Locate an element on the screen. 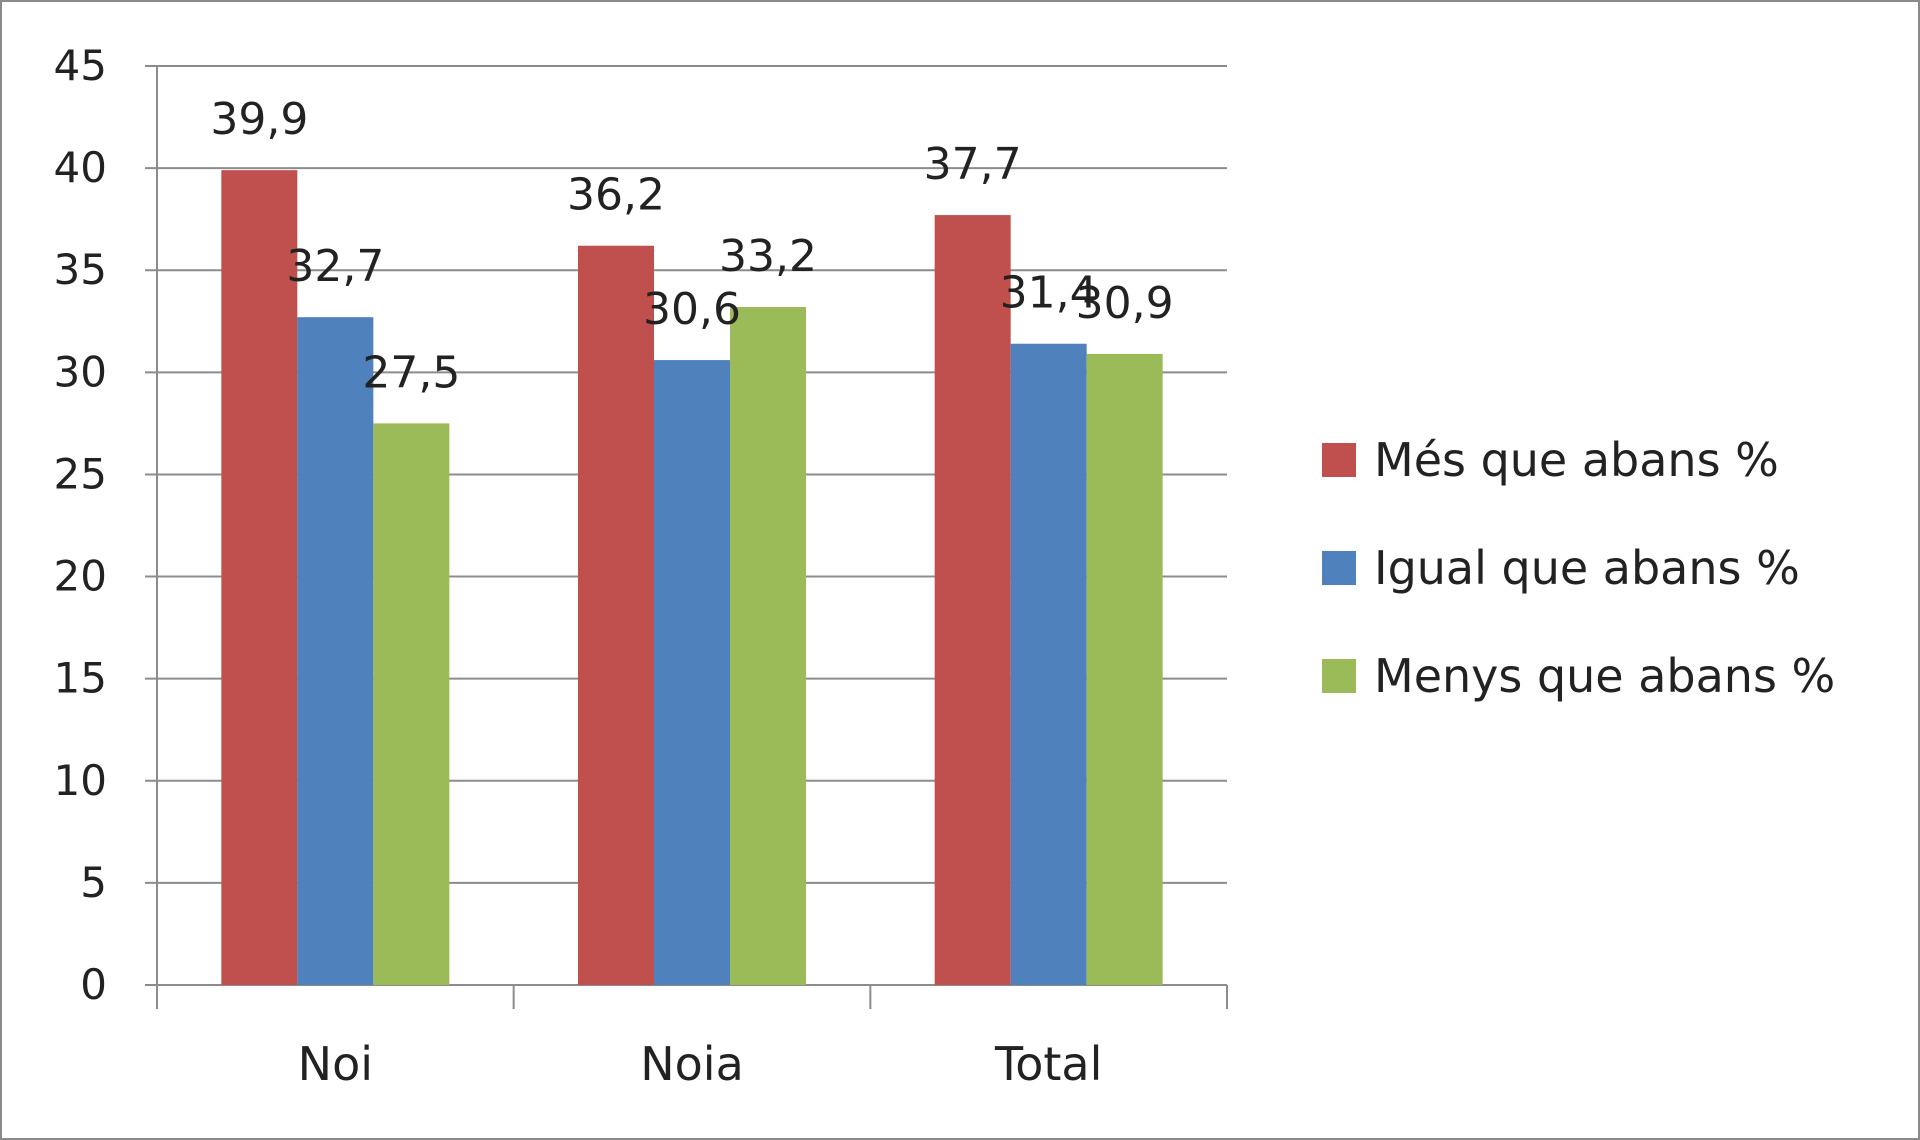 The width and height of the screenshot is (1920, 1140). x-category-label: Total is located at coordinates (1048, 1064).